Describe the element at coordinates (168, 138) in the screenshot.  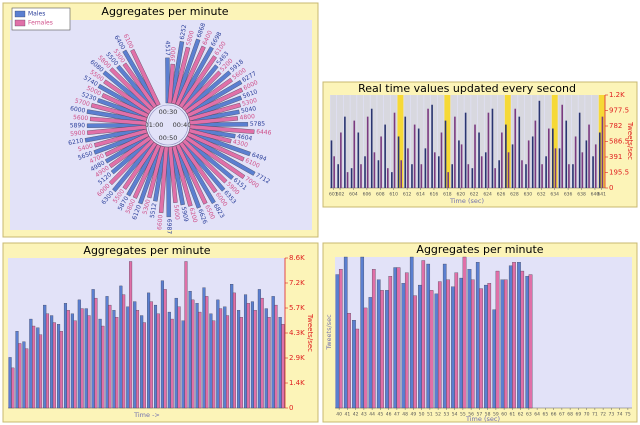
I see `angular-tick-label: 00:50` at that location.